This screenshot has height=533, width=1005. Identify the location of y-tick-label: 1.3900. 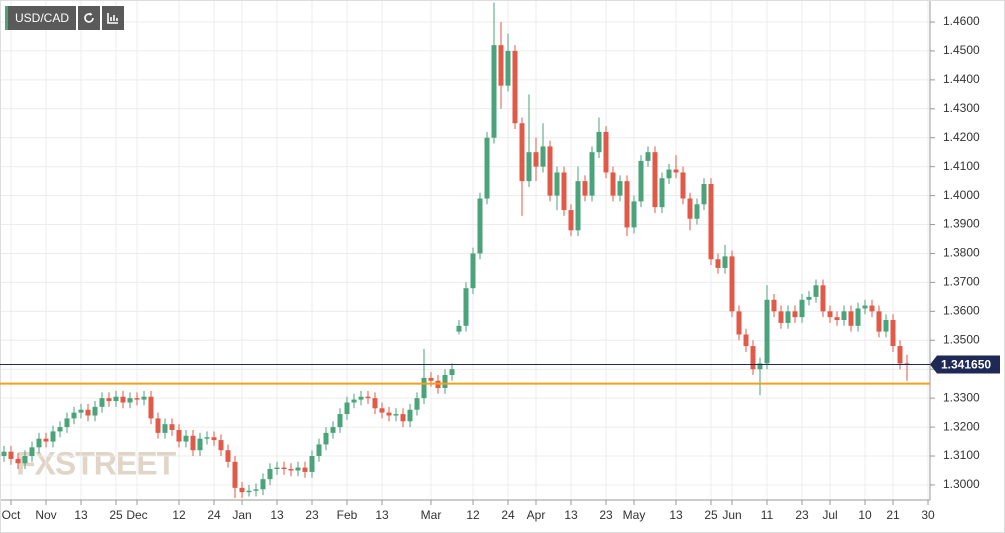
(961, 224).